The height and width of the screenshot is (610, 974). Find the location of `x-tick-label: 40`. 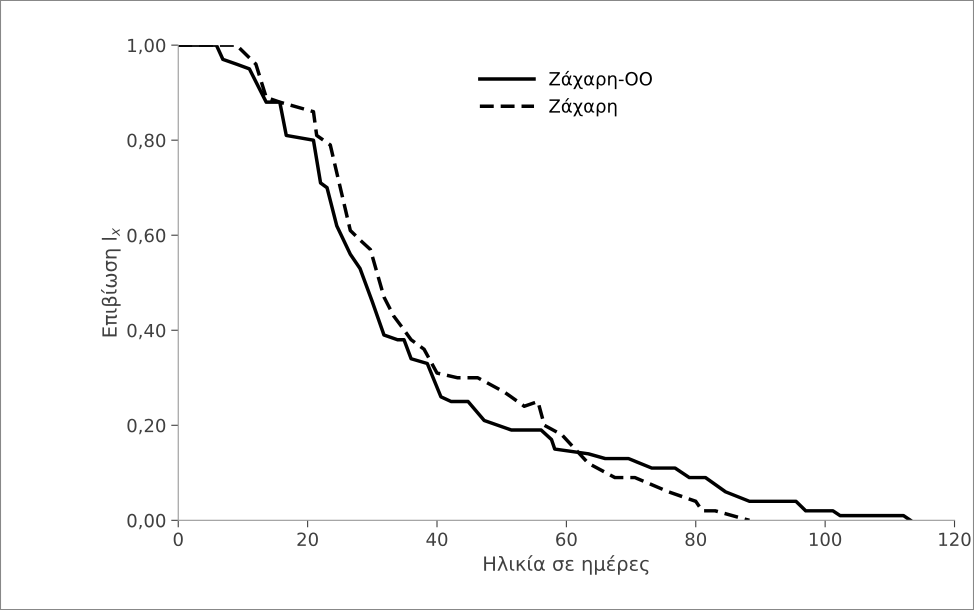

x-tick-label: 40 is located at coordinates (437, 539).